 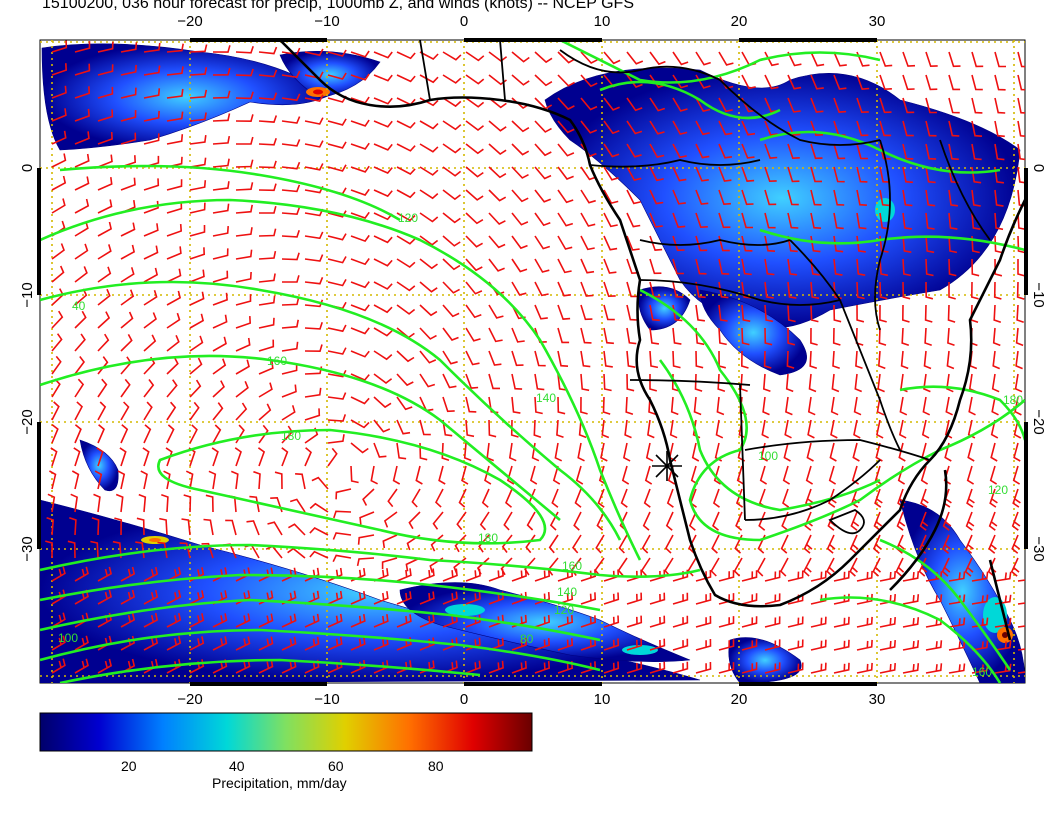 I want to click on svg-text: 100, so click(x=68, y=638).